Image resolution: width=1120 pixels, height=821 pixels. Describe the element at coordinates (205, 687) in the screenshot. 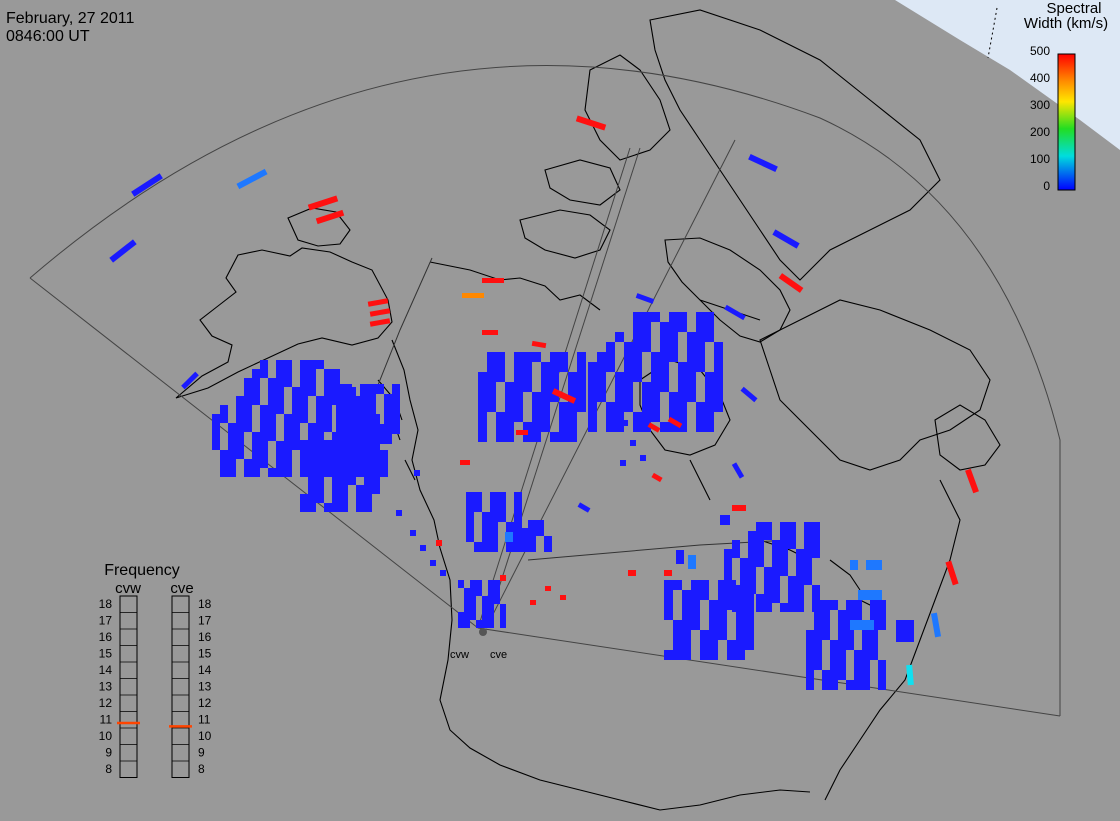

I see `cve-frequency-tick: 13` at that location.